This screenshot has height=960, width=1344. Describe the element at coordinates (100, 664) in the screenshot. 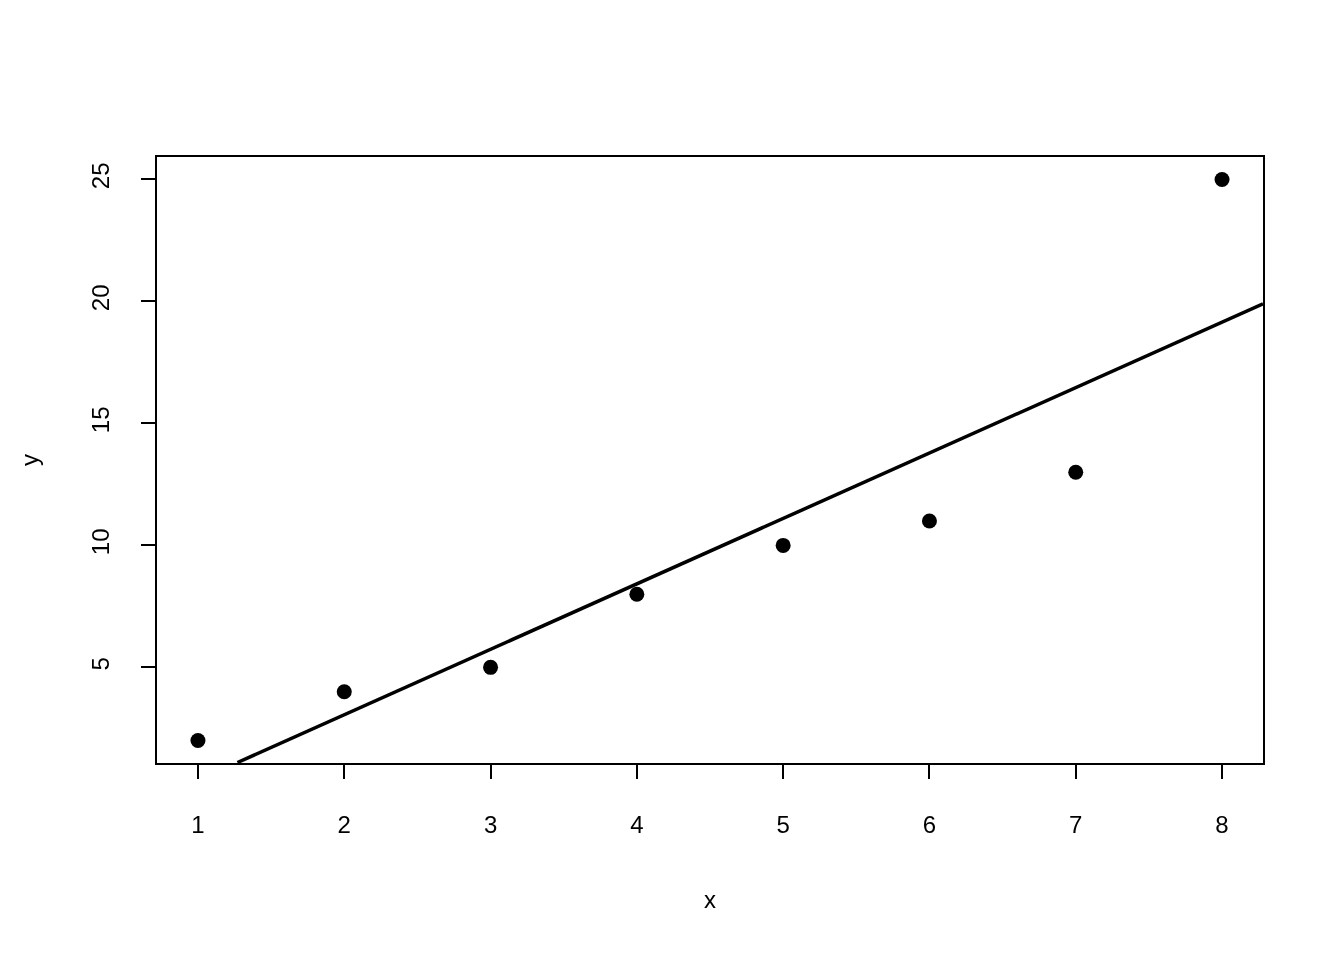

I see `y-tick-label: 5` at that location.